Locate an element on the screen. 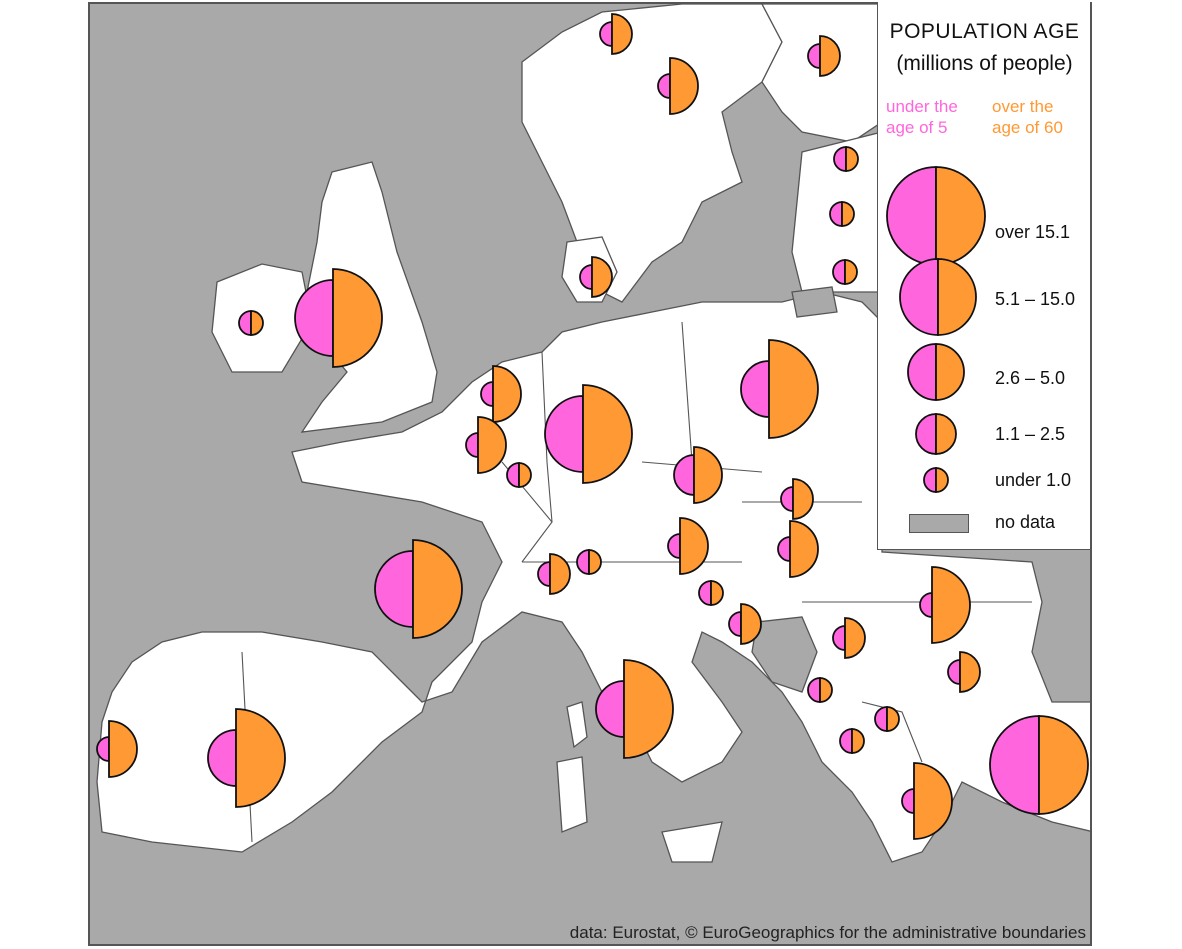  symbol-greece-under5 is located at coordinates (908, 801).